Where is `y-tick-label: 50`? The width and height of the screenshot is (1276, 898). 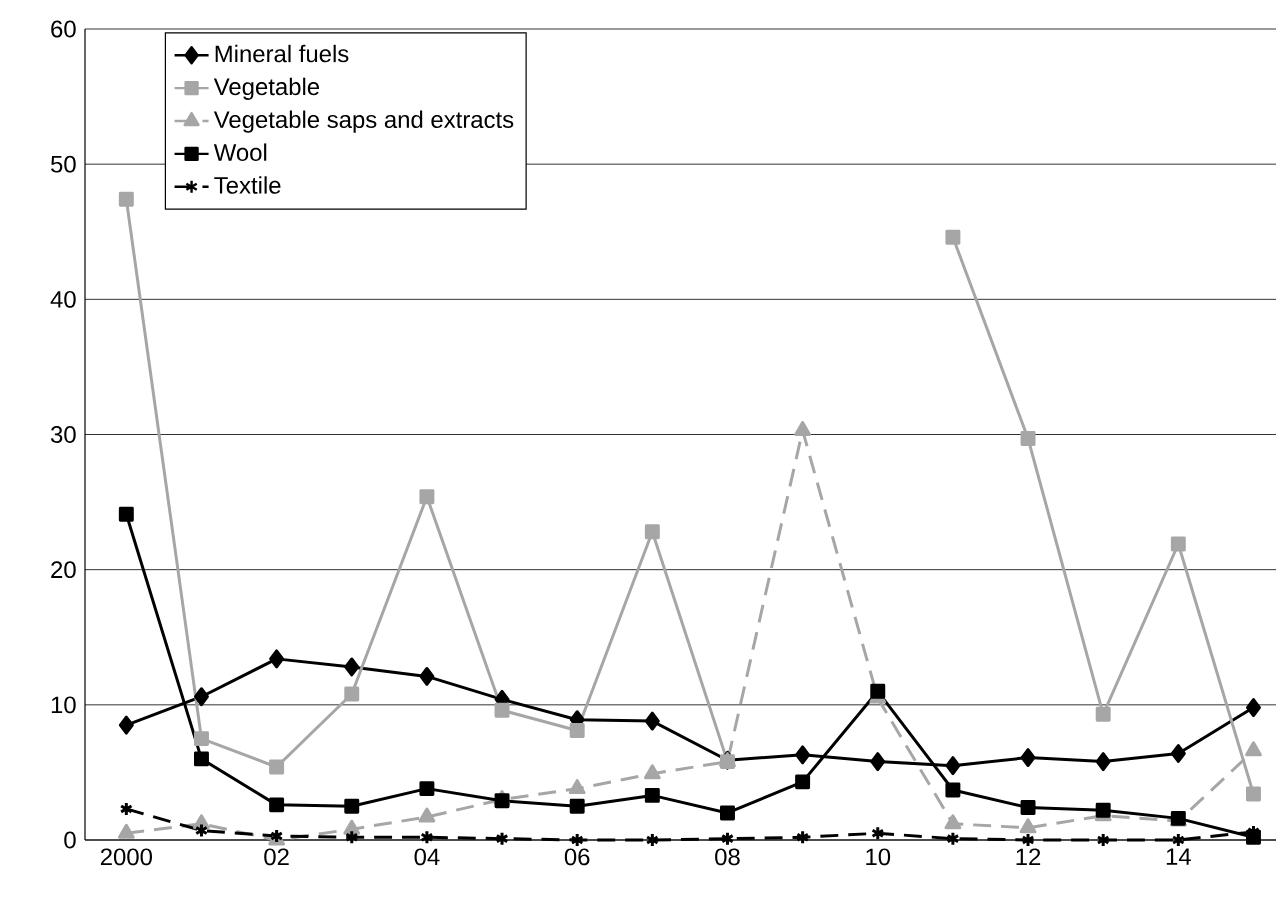 y-tick-label: 50 is located at coordinates (63, 164).